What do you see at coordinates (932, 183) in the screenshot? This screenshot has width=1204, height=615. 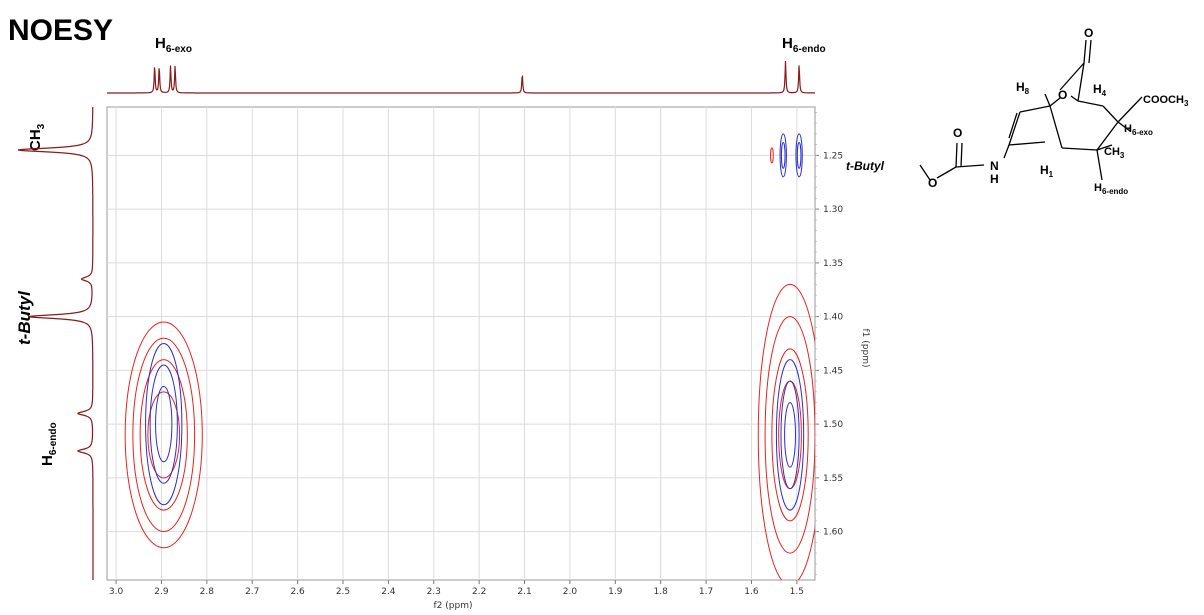 I see `mol-ester-o: O` at bounding box center [932, 183].